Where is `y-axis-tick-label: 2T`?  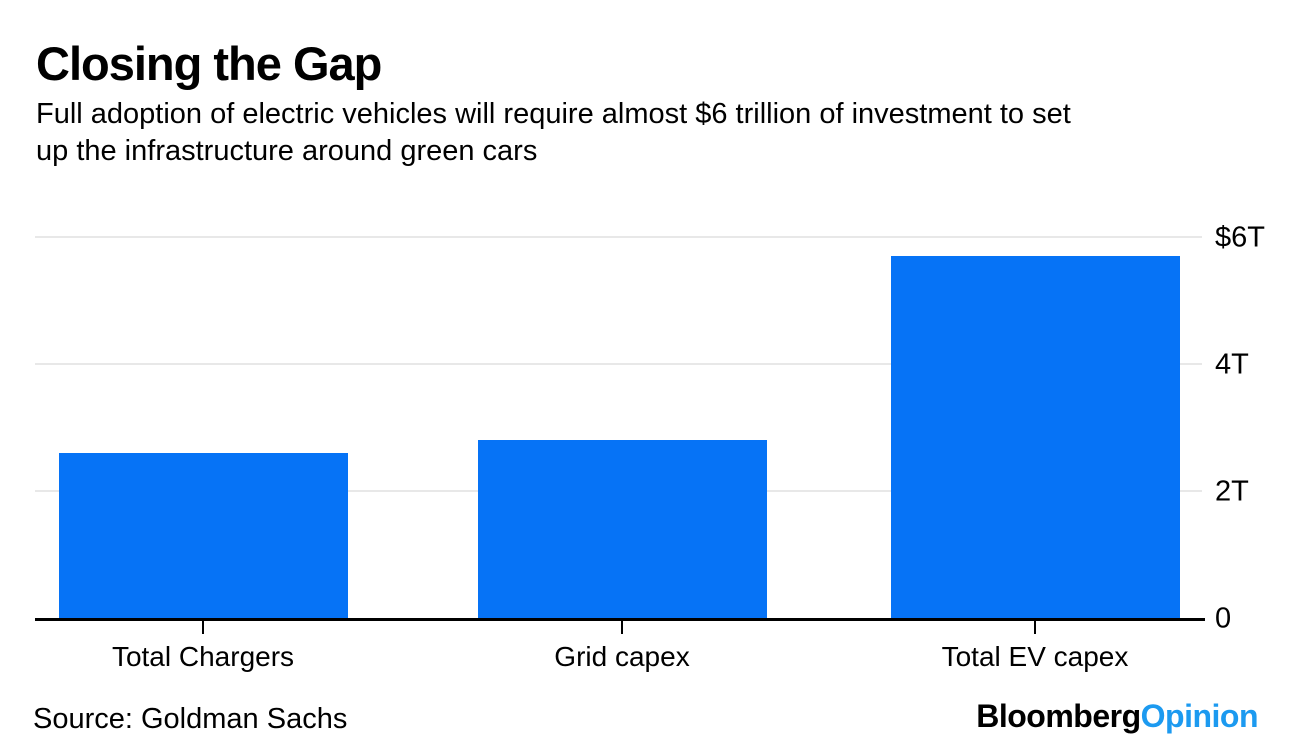 y-axis-tick-label: 2T is located at coordinates (1232, 491).